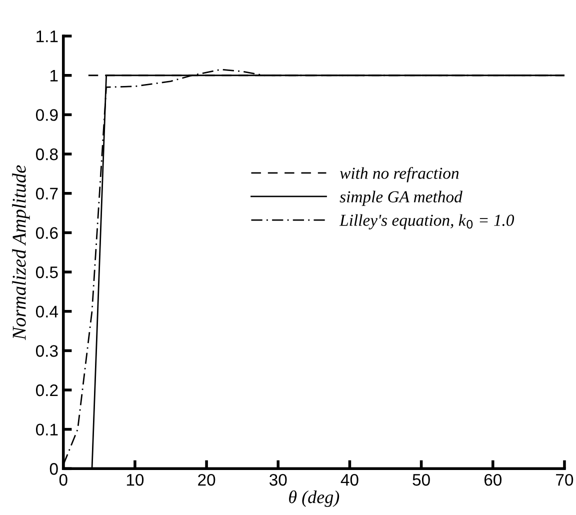  What do you see at coordinates (47, 154) in the screenshot?
I see `y-tick-label: 0.8` at bounding box center [47, 154].